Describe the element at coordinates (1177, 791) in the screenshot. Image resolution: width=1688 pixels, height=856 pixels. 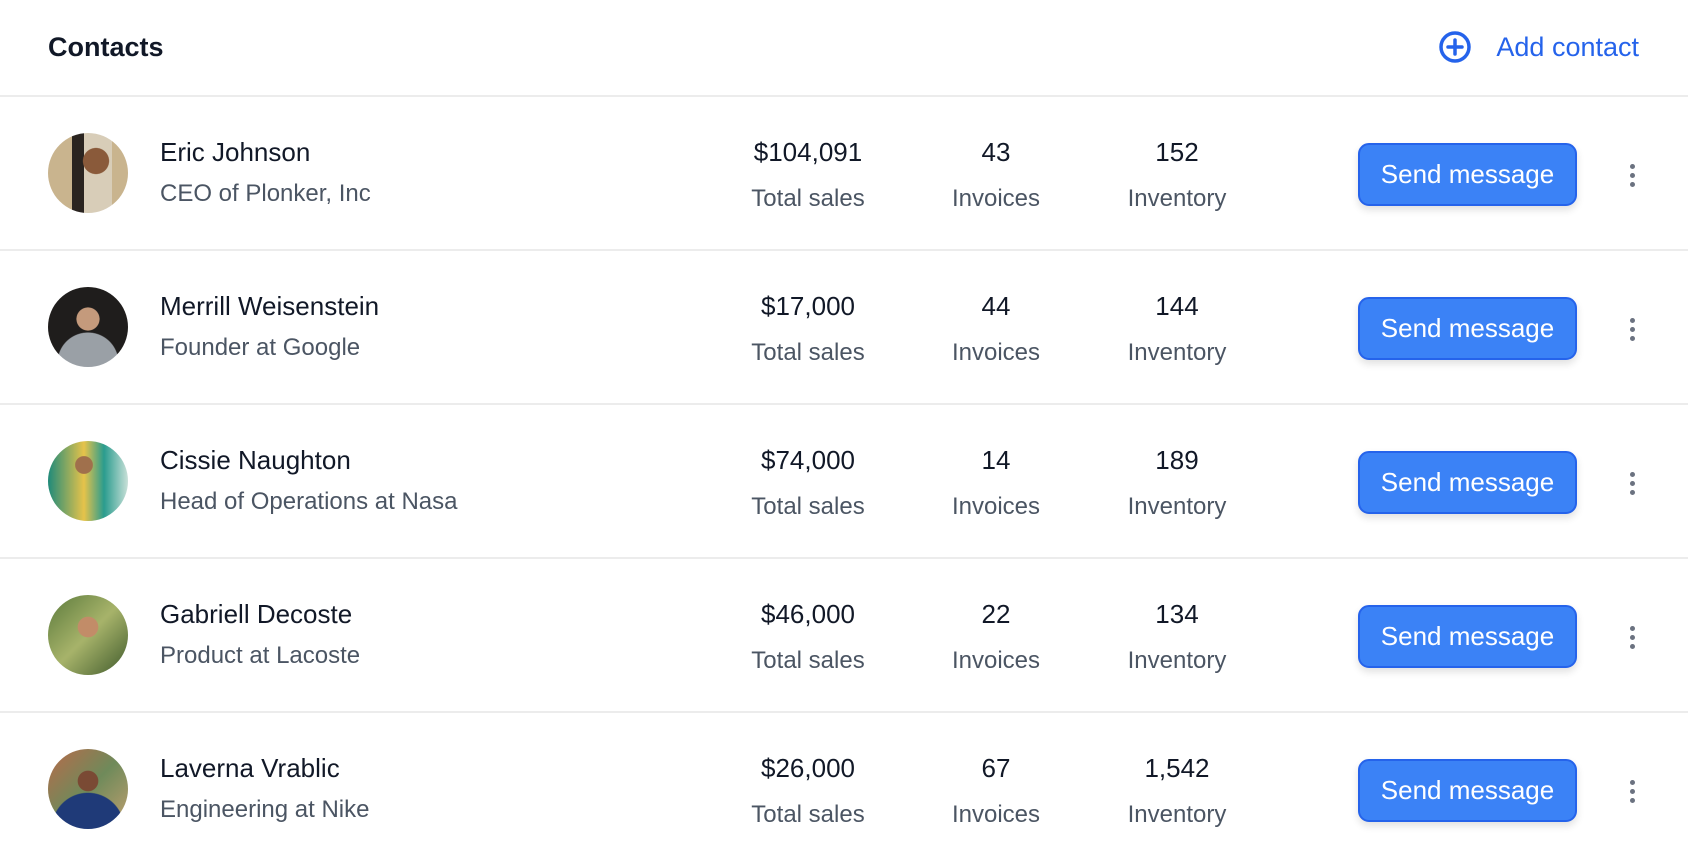
I see `inventory-stat: 1,542 Inventory` at that location.